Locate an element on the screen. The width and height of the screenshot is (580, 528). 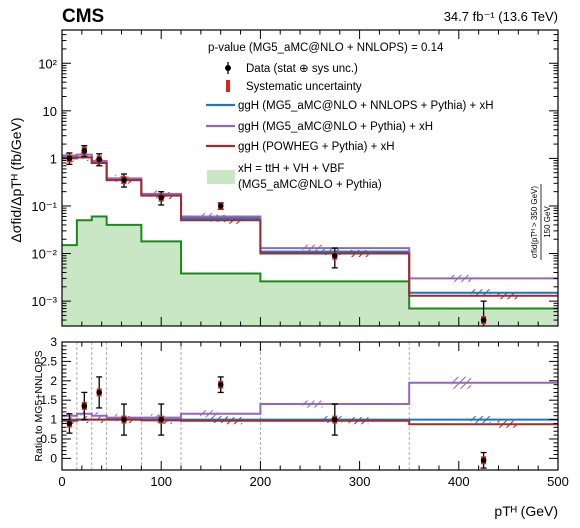
legend-label-syst: Systematic uncertainty is located at coordinates (304, 87).